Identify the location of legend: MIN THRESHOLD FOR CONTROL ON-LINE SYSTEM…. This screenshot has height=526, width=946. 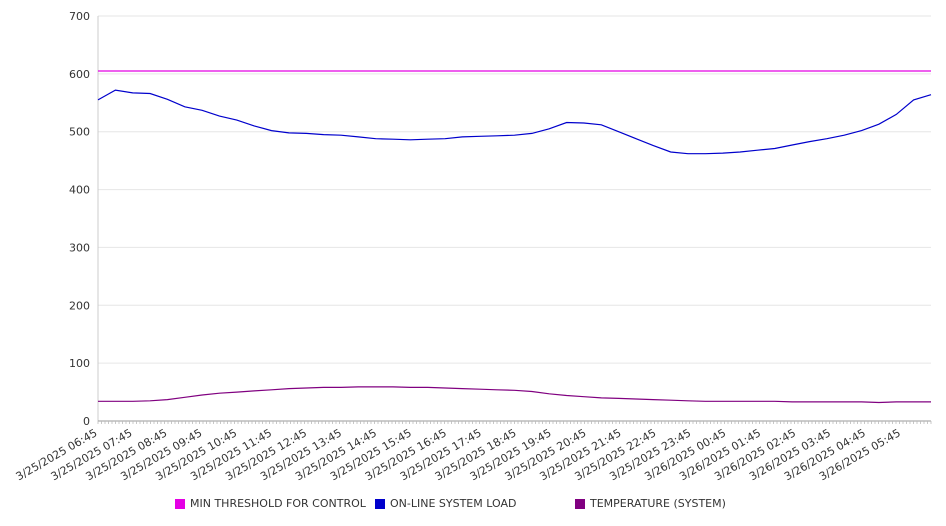
(473, 506).